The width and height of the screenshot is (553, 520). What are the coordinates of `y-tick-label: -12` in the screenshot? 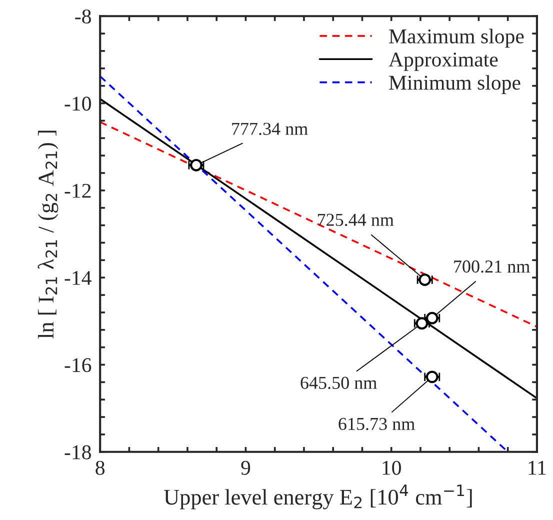 It's located at (77, 191).